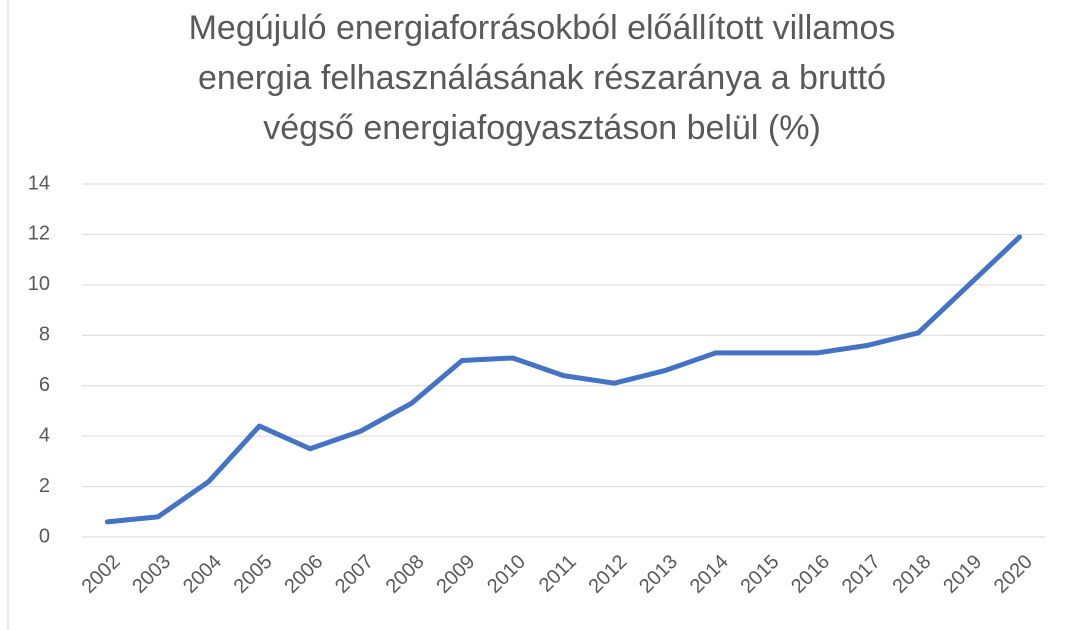 The height and width of the screenshot is (630, 1069). What do you see at coordinates (202, 574) in the screenshot?
I see `x-tick-label: 2004` at bounding box center [202, 574].